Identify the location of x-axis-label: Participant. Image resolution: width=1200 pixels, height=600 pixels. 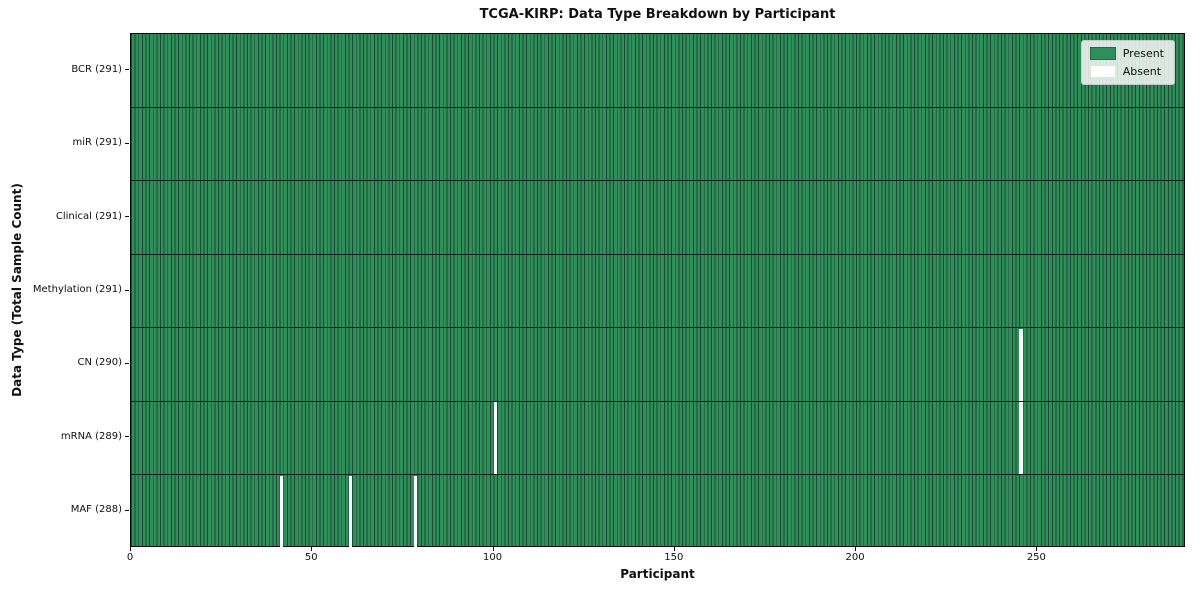
(657, 574).